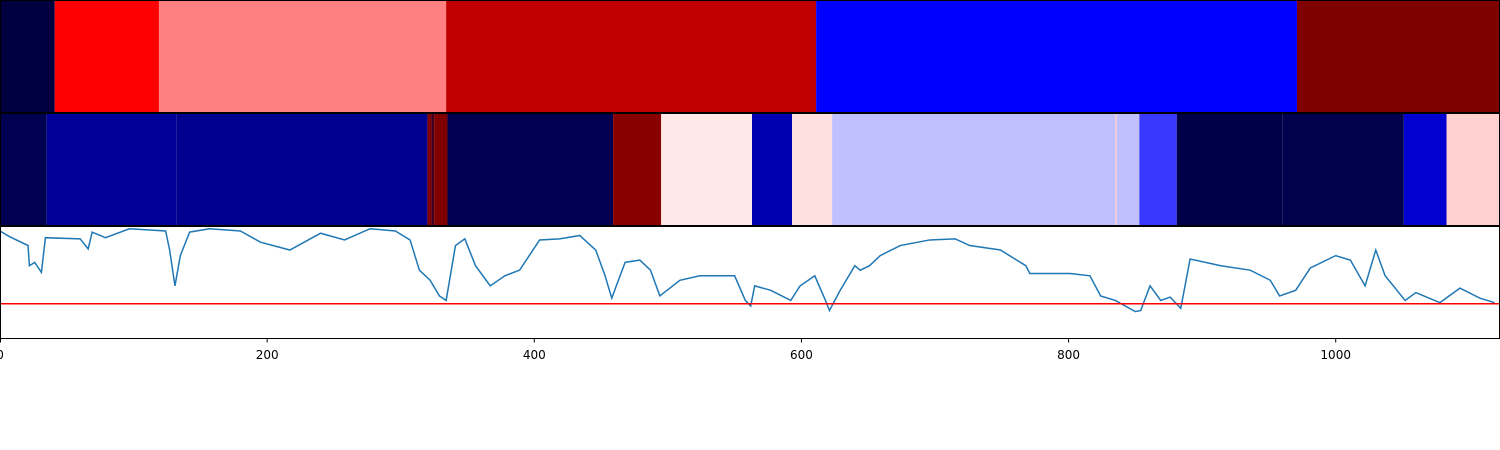 Image resolution: width=1500 pixels, height=450 pixels. I want to click on x-tick-label: 400, so click(534, 355).